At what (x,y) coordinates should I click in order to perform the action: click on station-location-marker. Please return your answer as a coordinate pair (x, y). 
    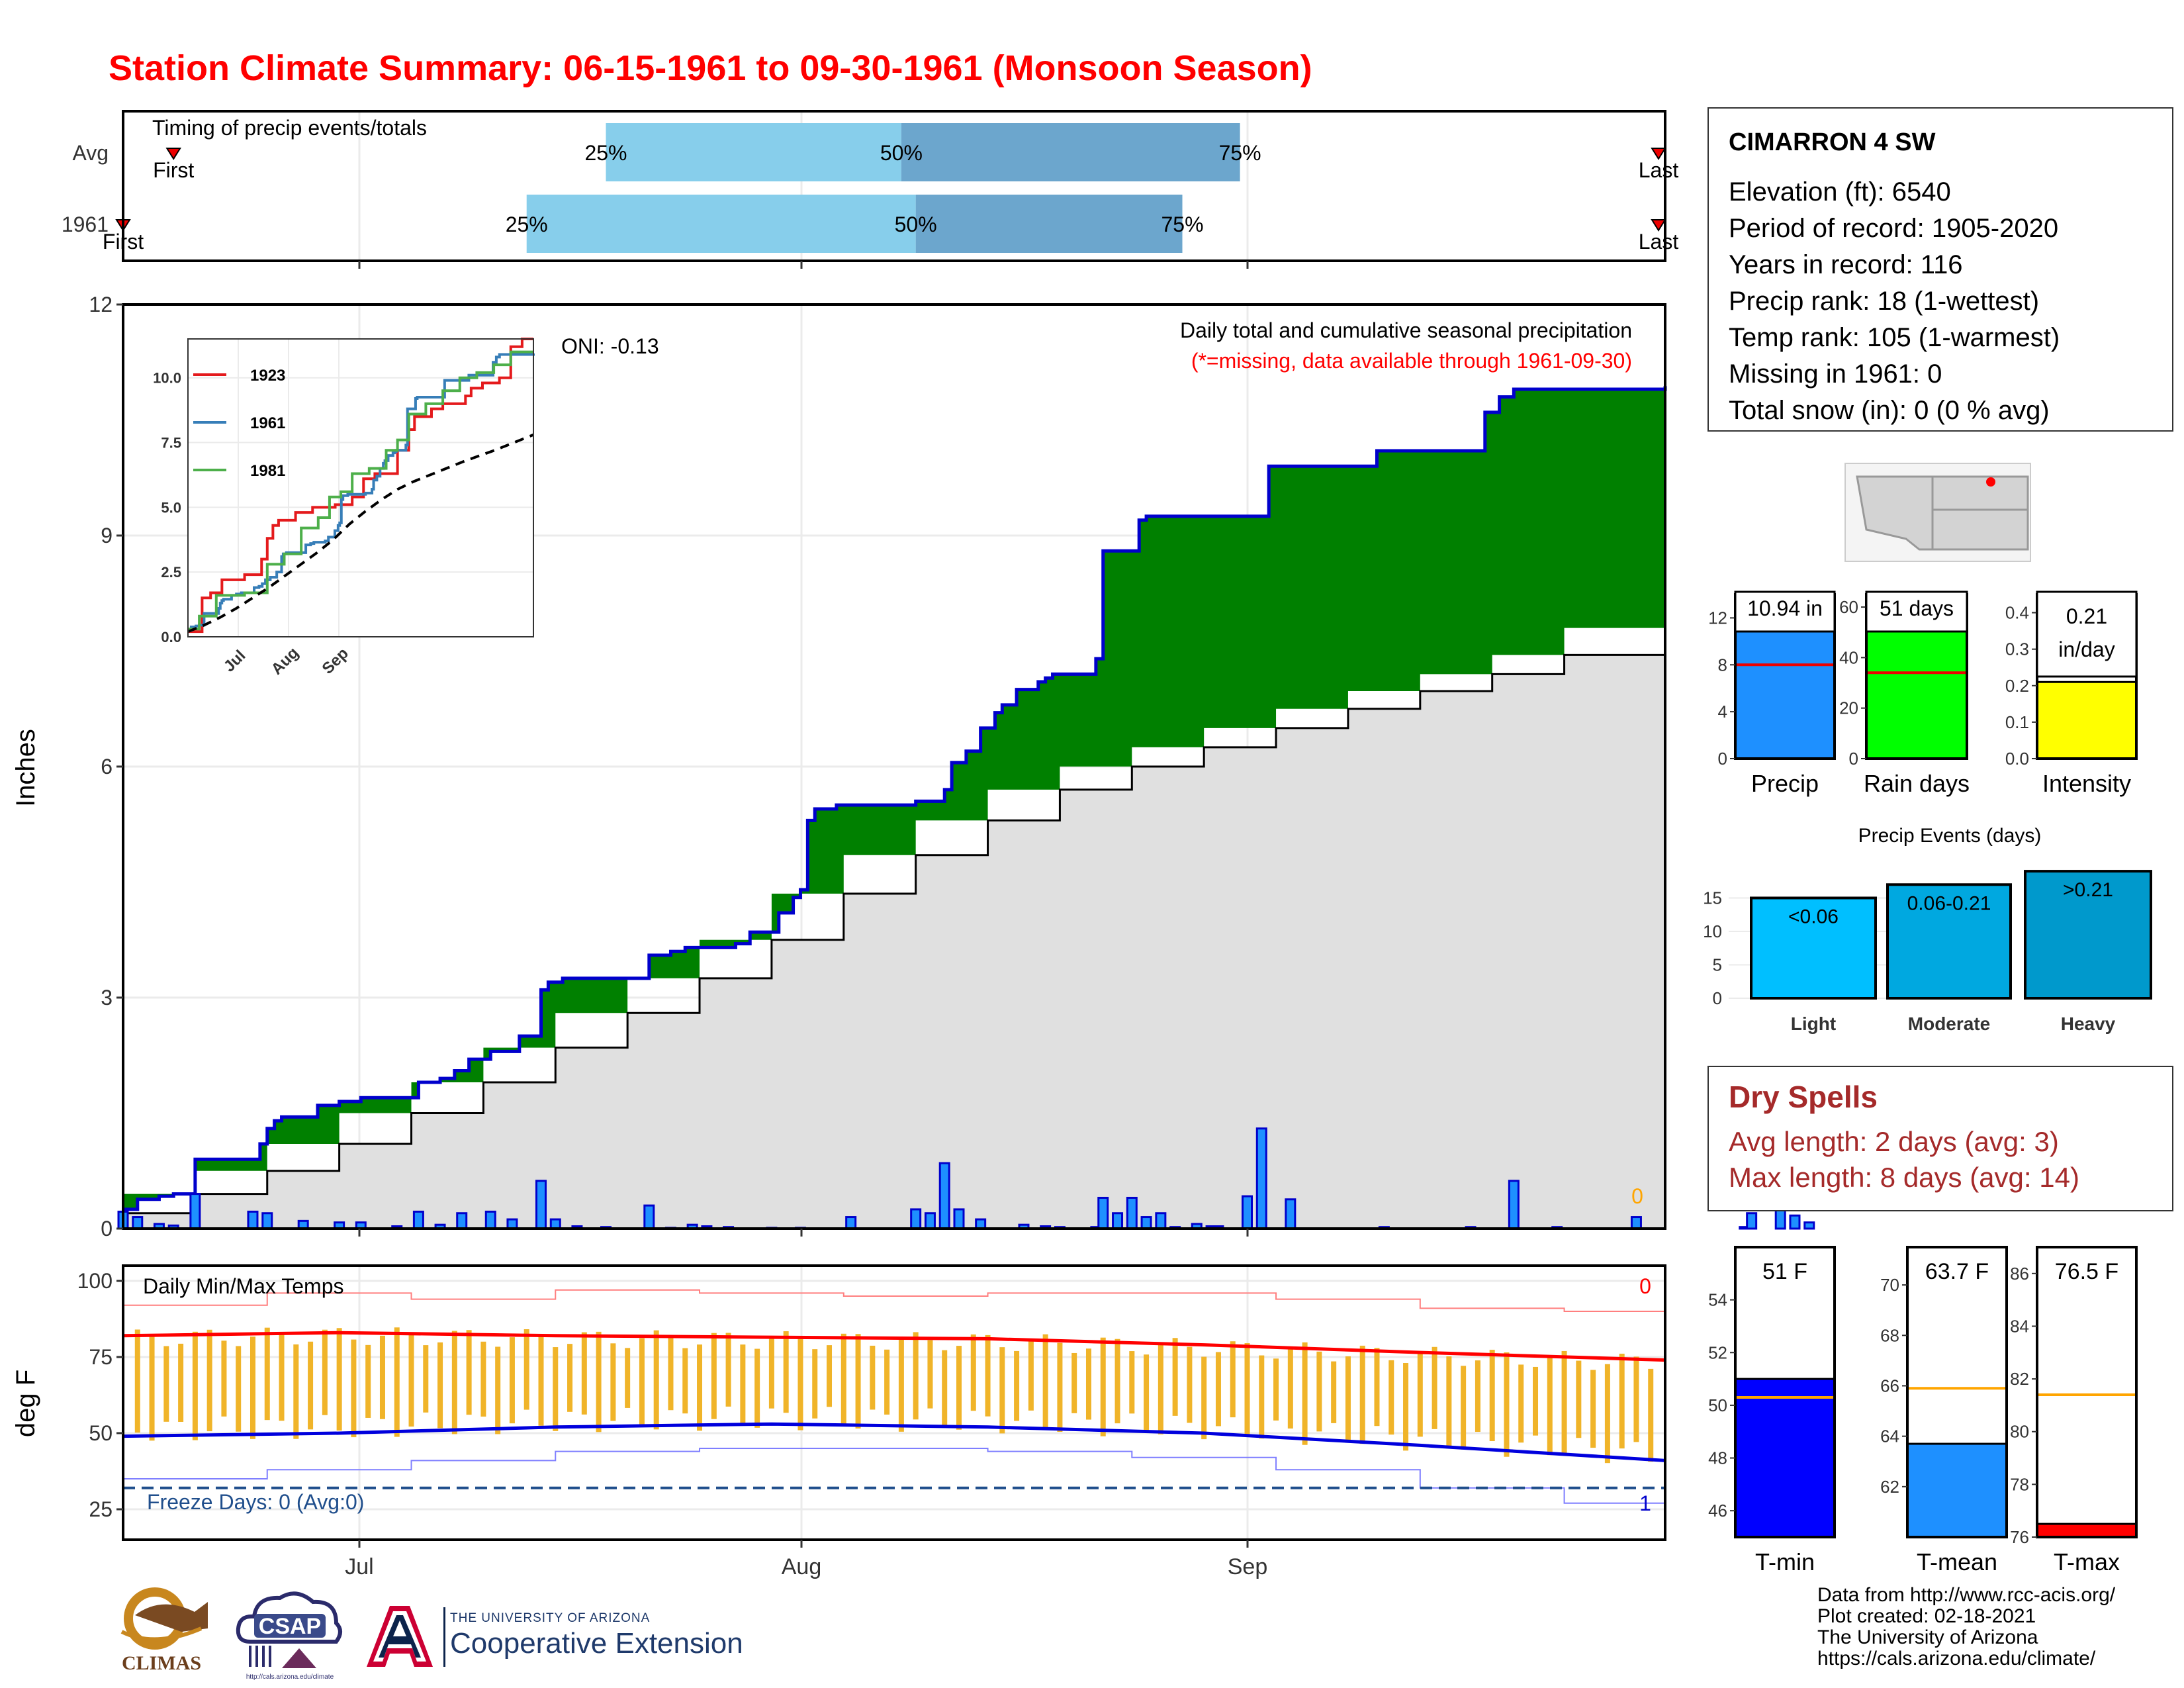
    Looking at the image, I should click on (1991, 482).